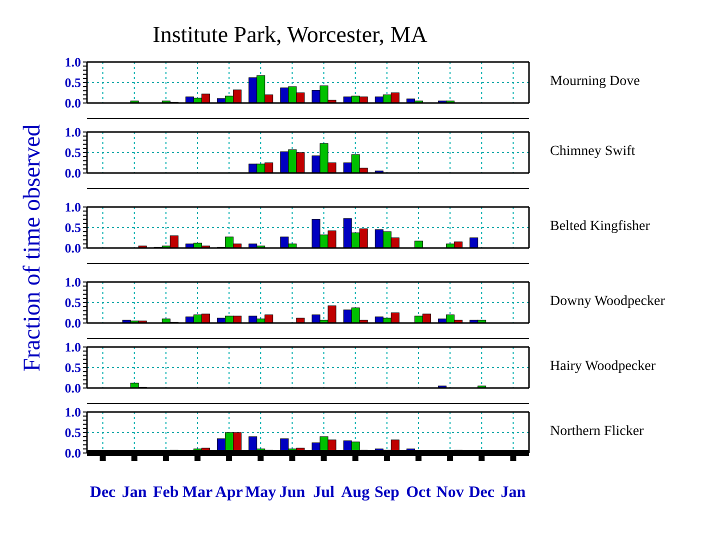  What do you see at coordinates (166, 492) in the screenshot?
I see `x-tick-label: Feb` at bounding box center [166, 492].